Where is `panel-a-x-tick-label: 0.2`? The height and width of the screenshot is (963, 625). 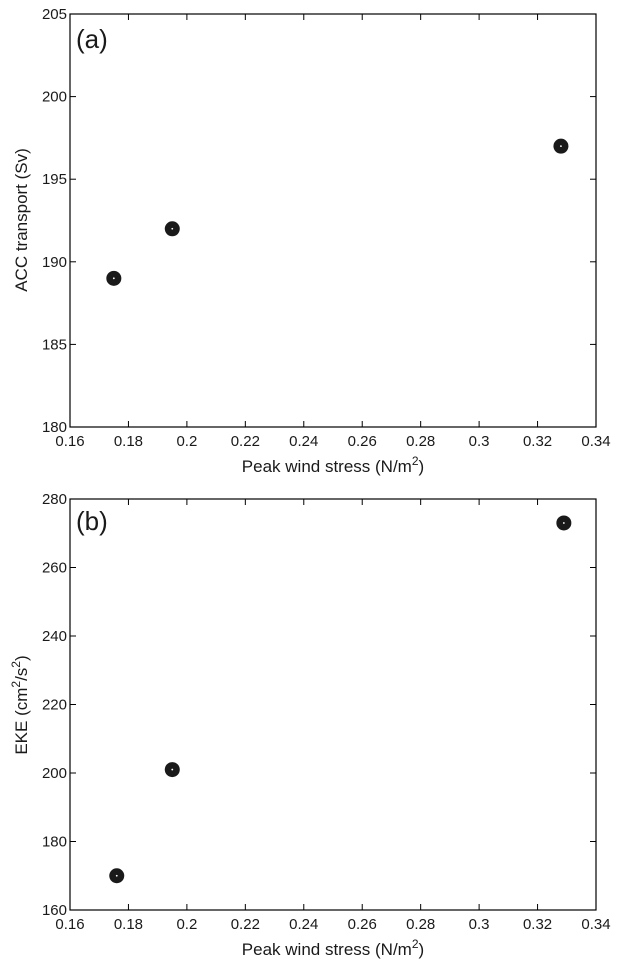 panel-a-x-tick-label: 0.2 is located at coordinates (186, 441).